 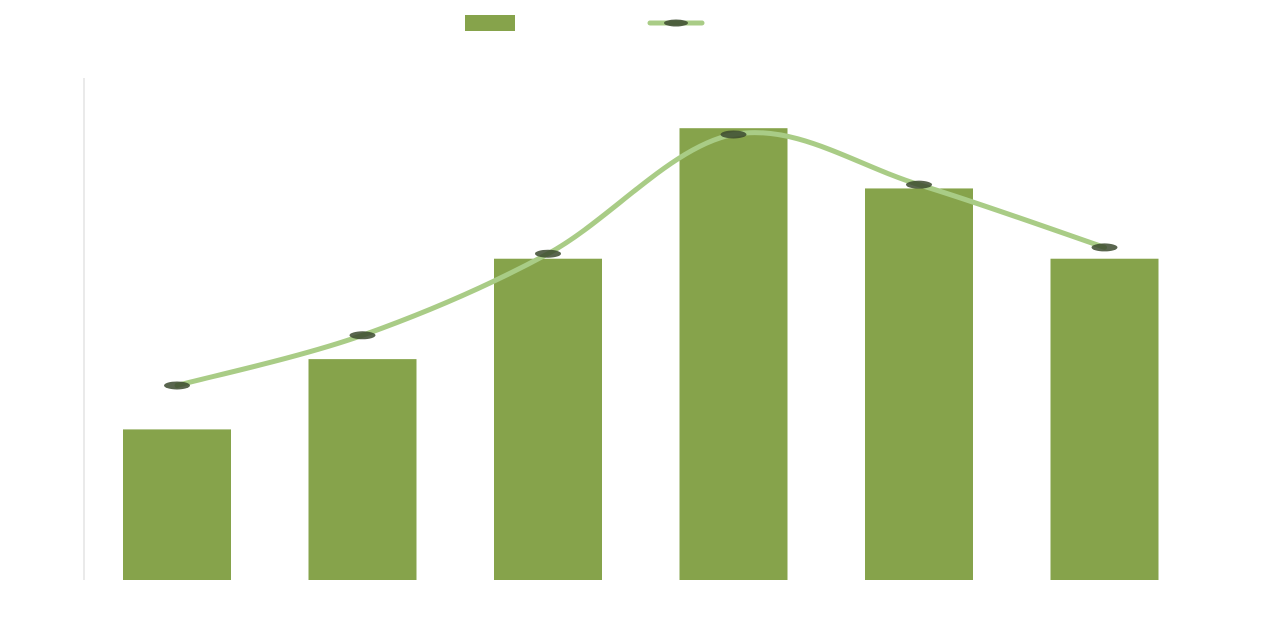 I want to click on legend-bar-swatch, so click(x=490, y=23).